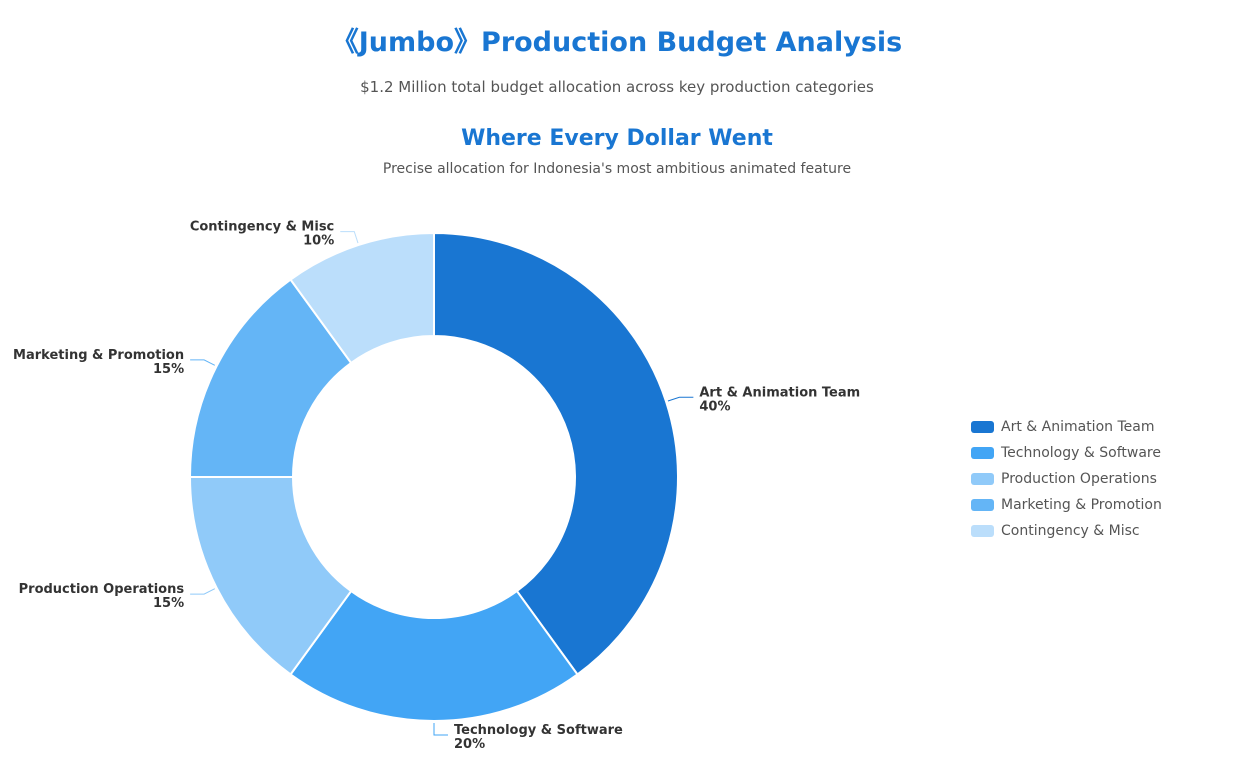 The image size is (1234, 772). Describe the element at coordinates (349, 237) in the screenshot. I see `leader-line-contingency-and-misc` at that location.